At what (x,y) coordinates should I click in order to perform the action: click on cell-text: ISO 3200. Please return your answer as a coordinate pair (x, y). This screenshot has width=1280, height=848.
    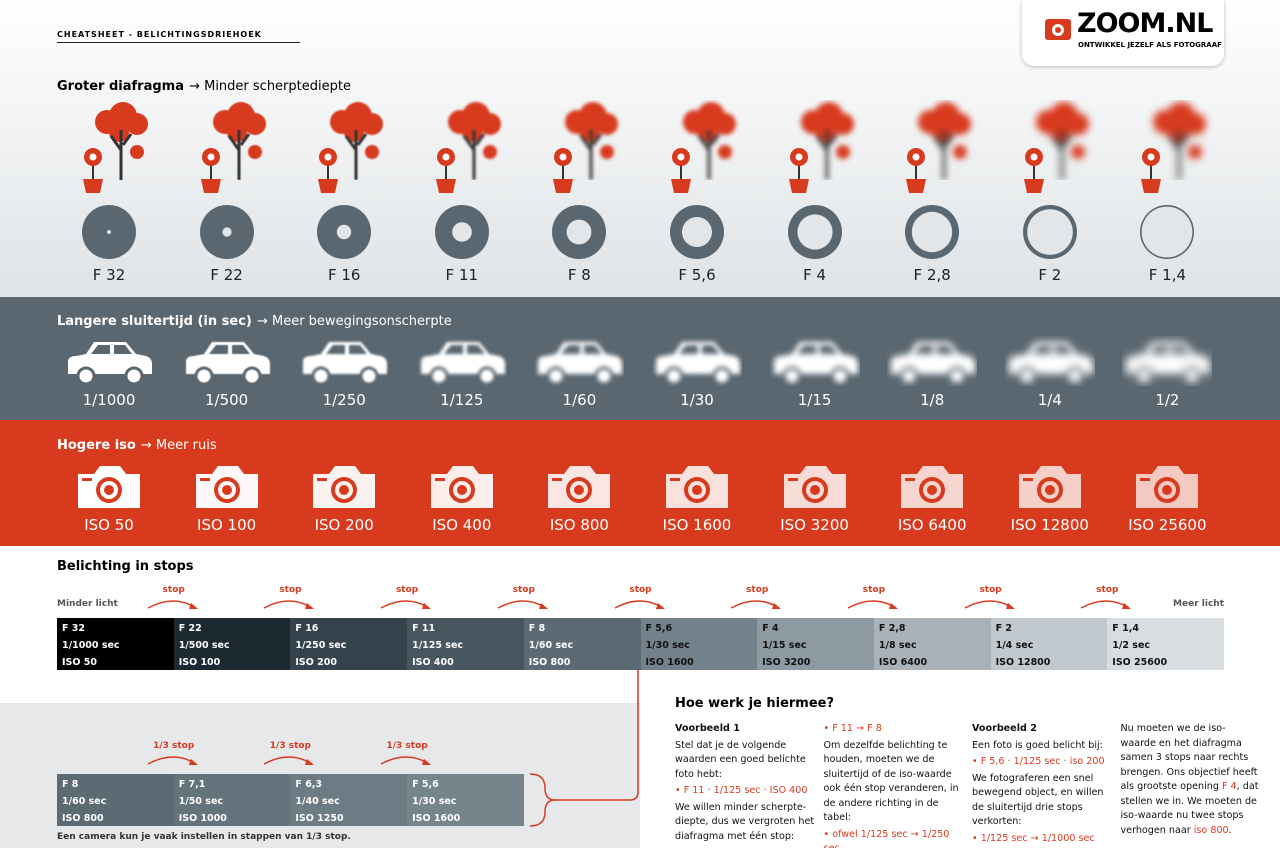
    Looking at the image, I should click on (786, 662).